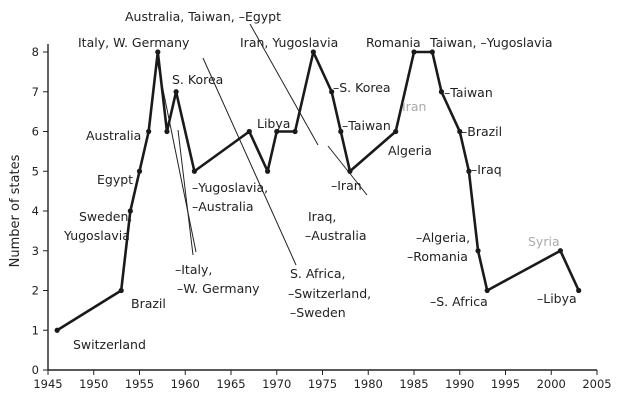 The image size is (620, 410). What do you see at coordinates (289, 42) in the screenshot?
I see `annotation-label: Iran, Yugoslavia` at bounding box center [289, 42].